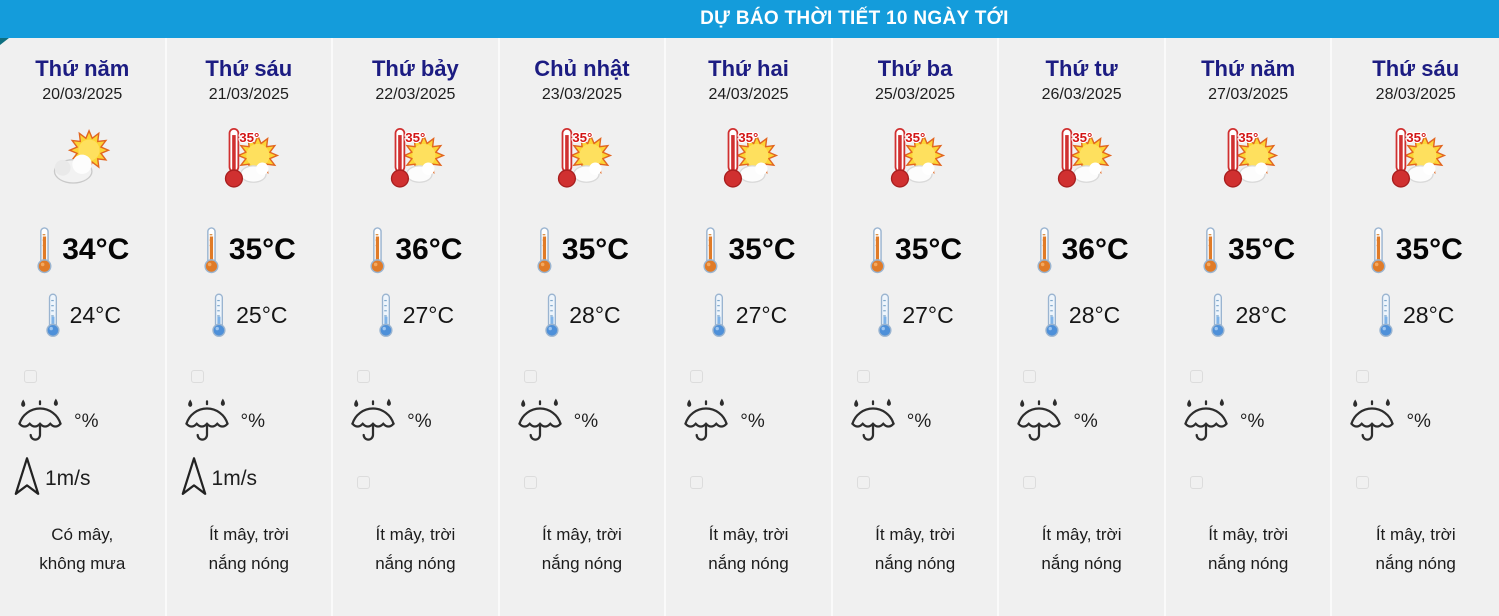 This screenshot has height=616, width=1499. Describe the element at coordinates (583, 327) in the screenshot. I see `forecast-day-column: Chủ nhật 23/03/2025 35°` at that location.